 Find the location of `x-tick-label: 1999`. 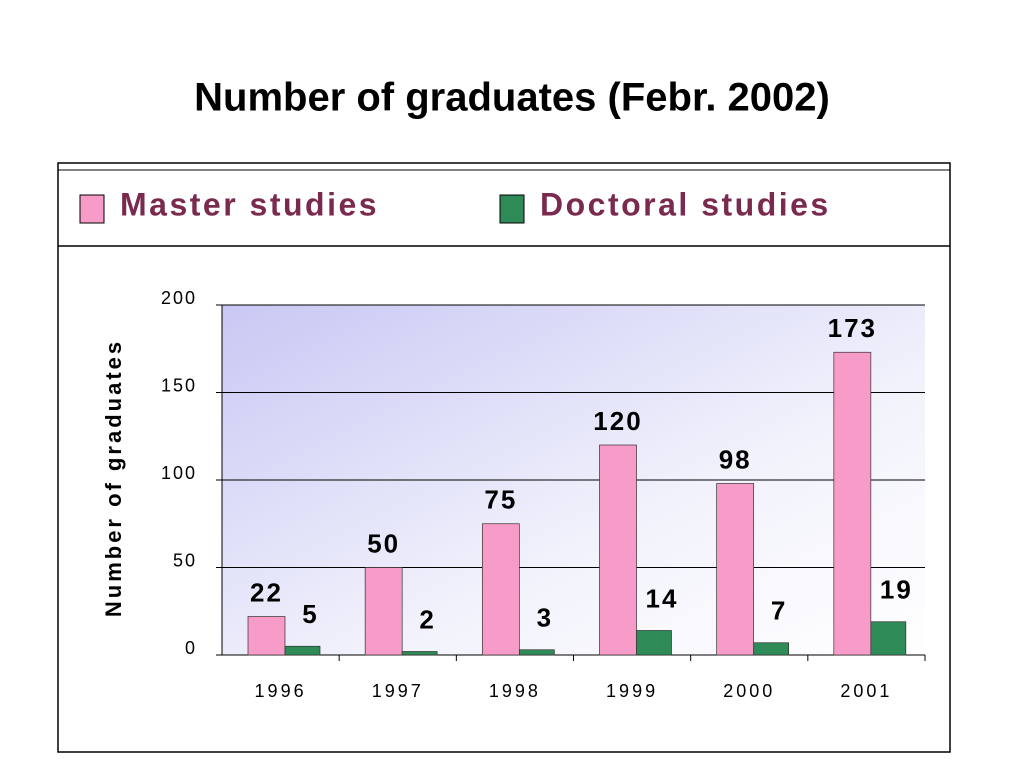

x-tick-label: 1999 is located at coordinates (632, 691).